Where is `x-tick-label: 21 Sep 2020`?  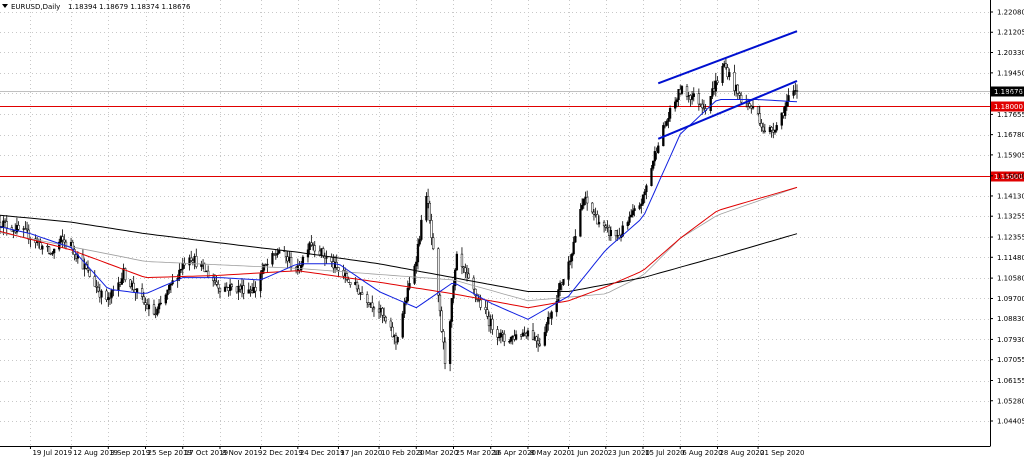
x-tick-label: 21 Sep 2020 is located at coordinates (782, 453).